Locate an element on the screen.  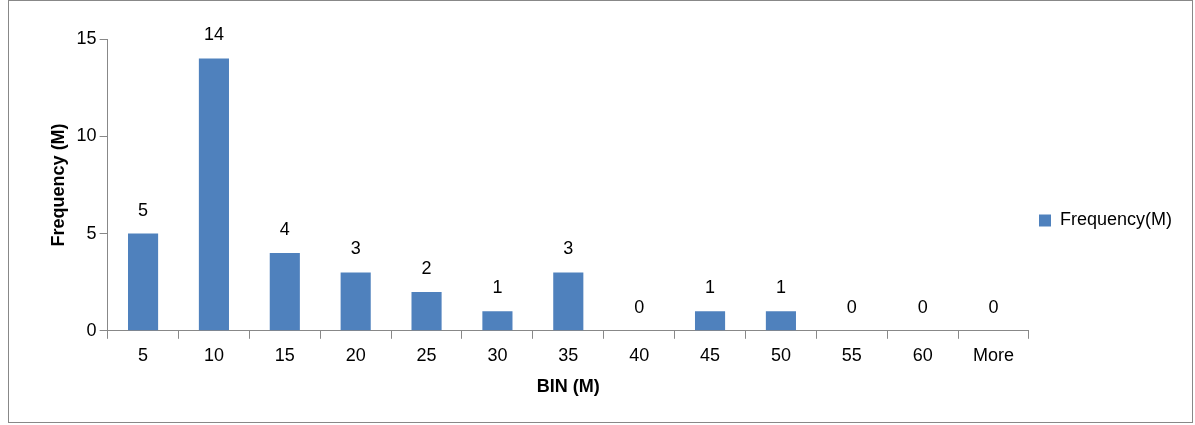
x-tick-label: 5 is located at coordinates (143, 354).